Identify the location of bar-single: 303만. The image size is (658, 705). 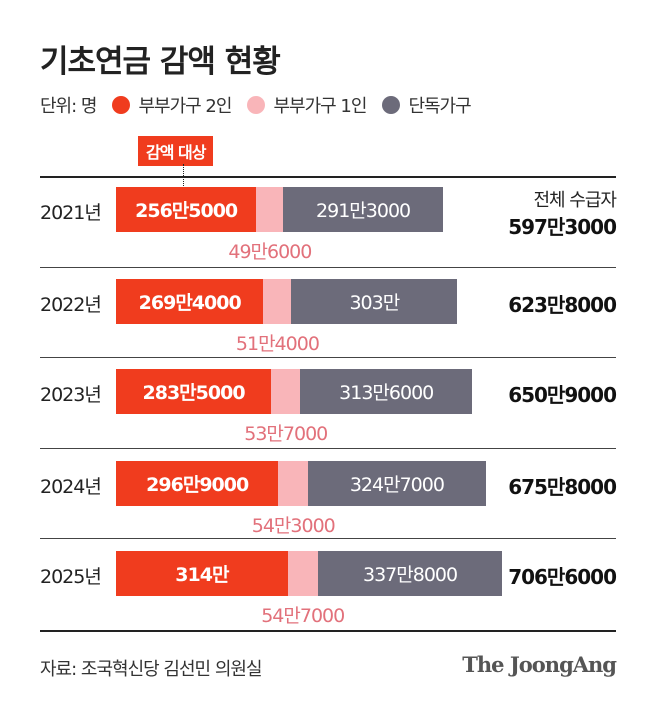
(374, 301).